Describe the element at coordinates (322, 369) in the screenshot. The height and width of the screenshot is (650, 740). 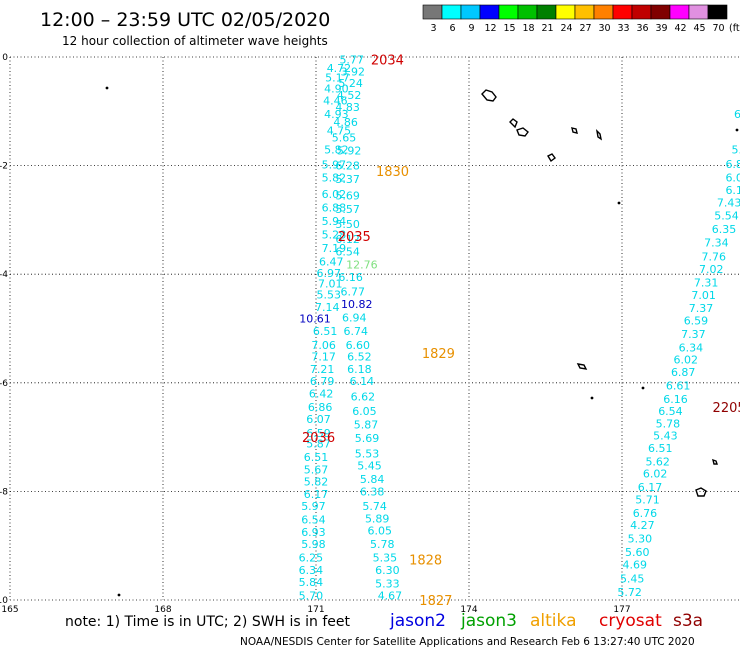
I see `wave-height-value: 7.21` at that location.